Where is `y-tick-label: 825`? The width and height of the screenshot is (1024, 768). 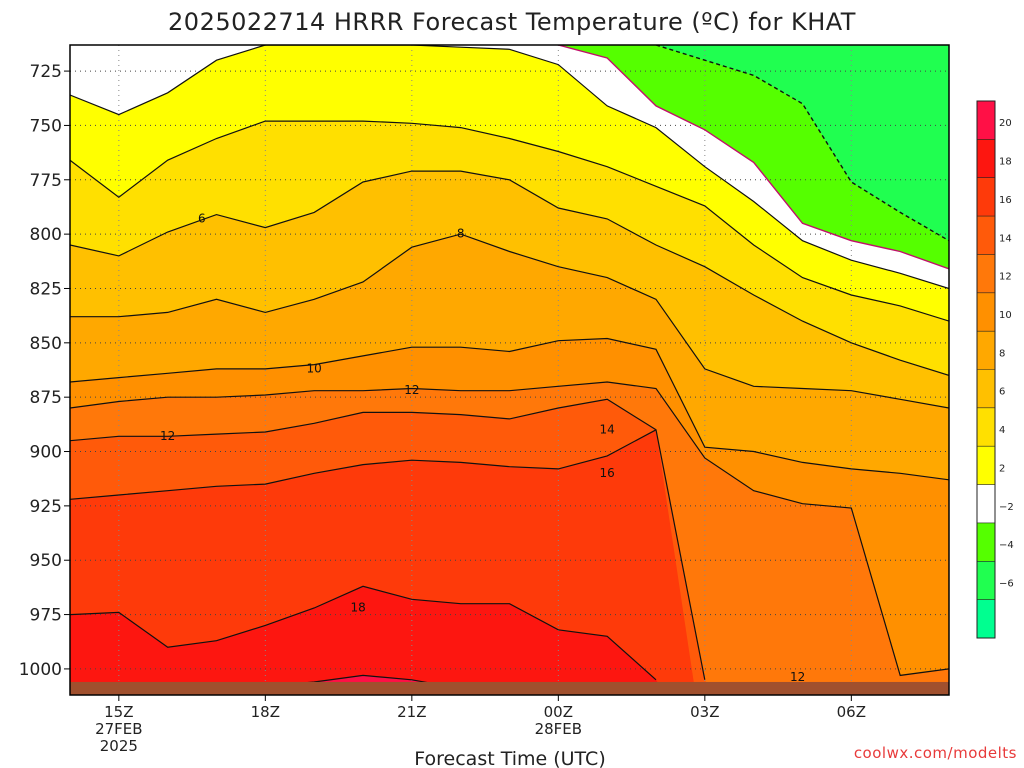 y-tick-label: 825 is located at coordinates (46, 289).